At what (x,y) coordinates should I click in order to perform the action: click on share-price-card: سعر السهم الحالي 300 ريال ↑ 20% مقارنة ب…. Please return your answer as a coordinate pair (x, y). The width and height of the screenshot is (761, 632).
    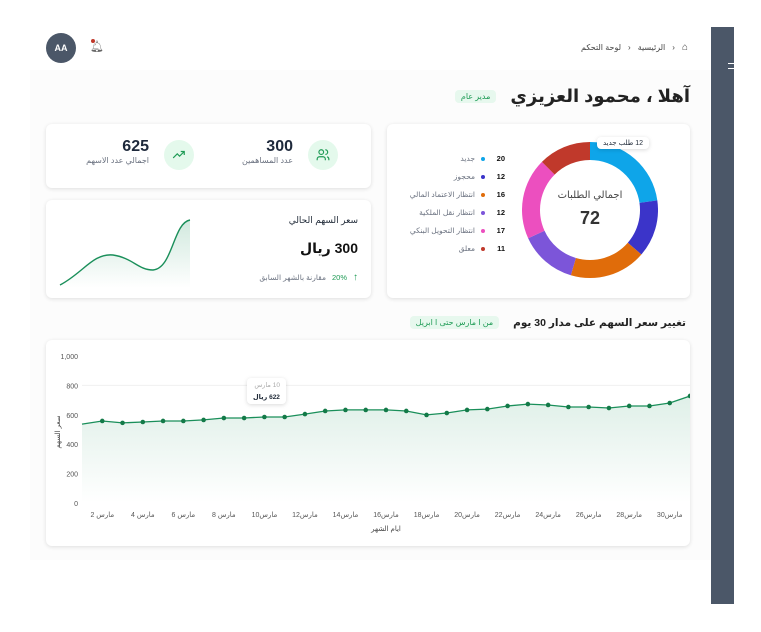
    Looking at the image, I should click on (208, 249).